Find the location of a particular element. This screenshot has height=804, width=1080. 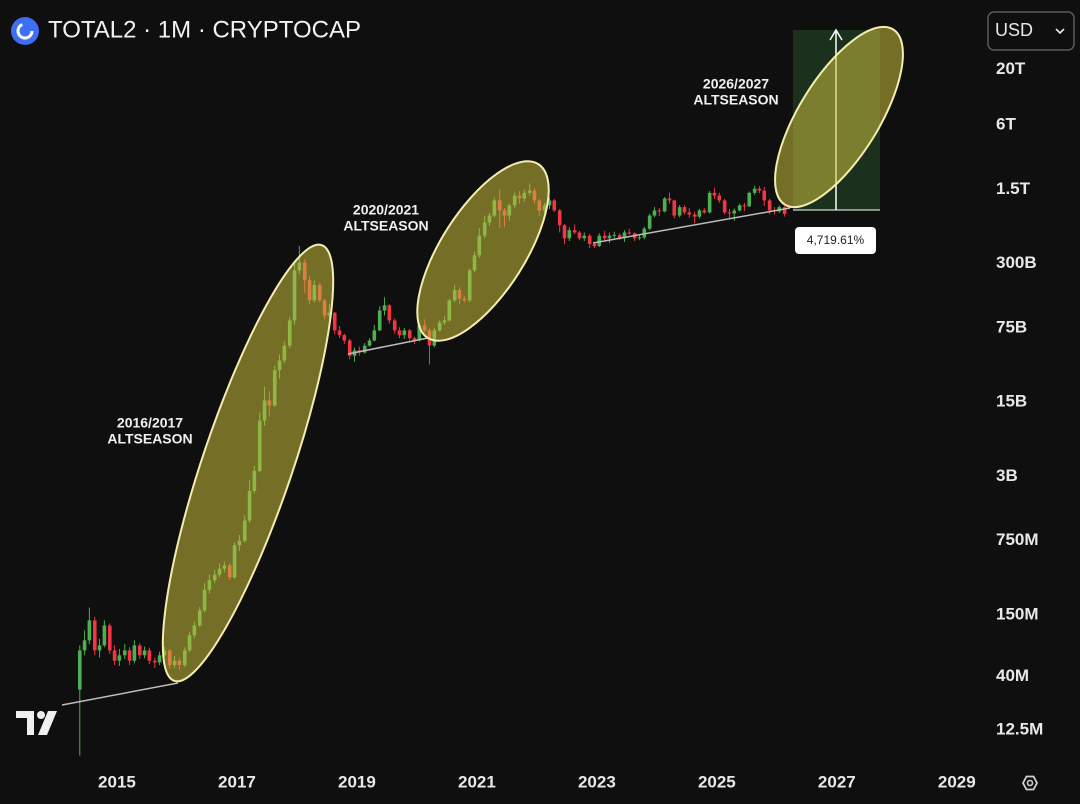

currency-select is located at coordinates (1031, 31).